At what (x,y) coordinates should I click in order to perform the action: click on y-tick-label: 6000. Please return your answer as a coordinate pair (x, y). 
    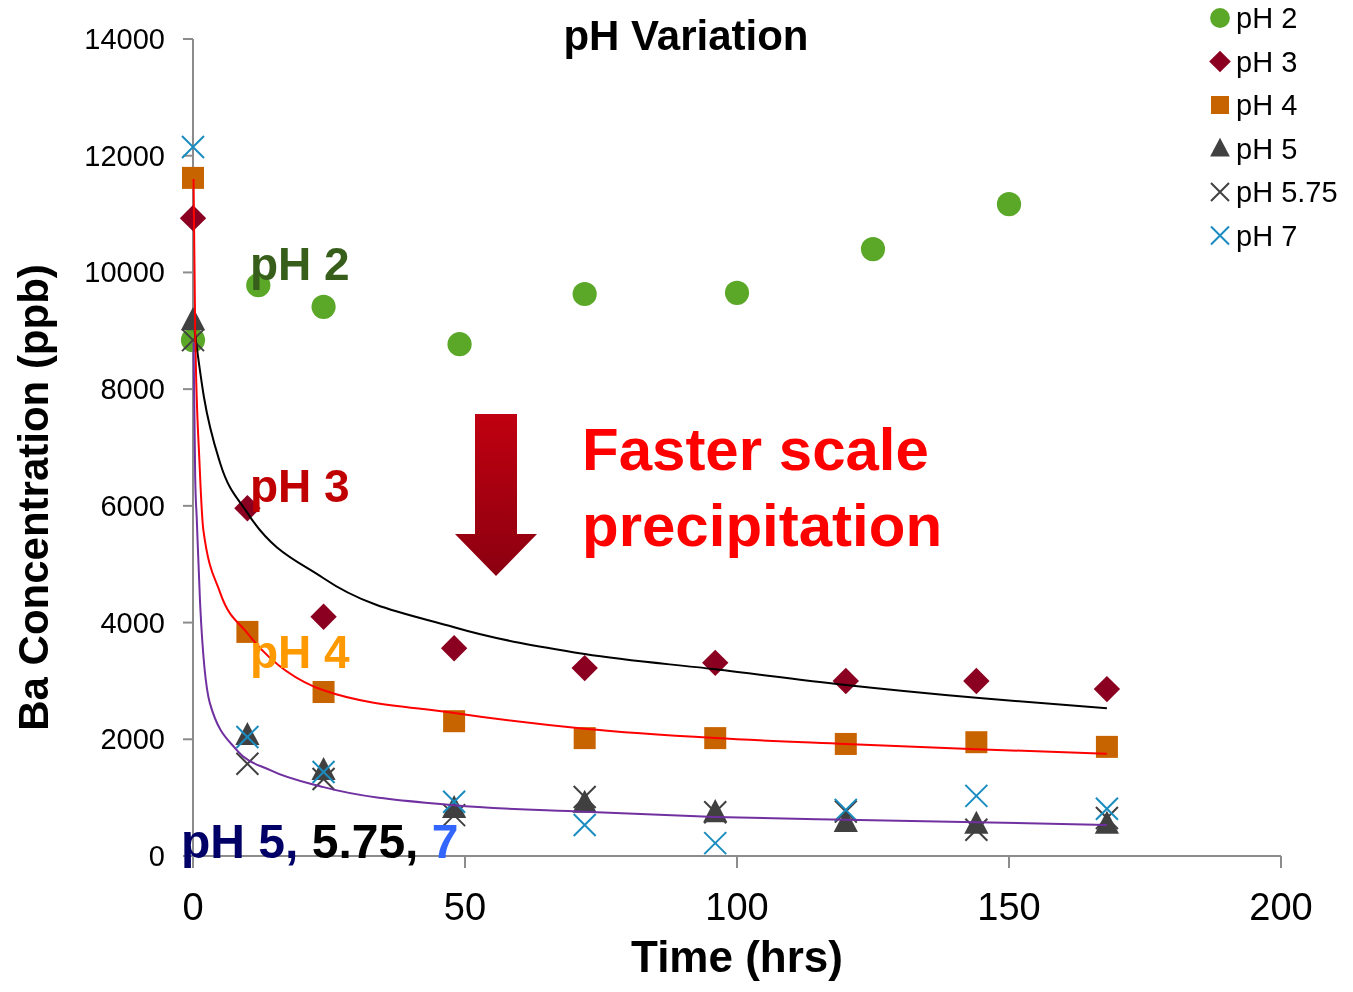
    Looking at the image, I should click on (132, 505).